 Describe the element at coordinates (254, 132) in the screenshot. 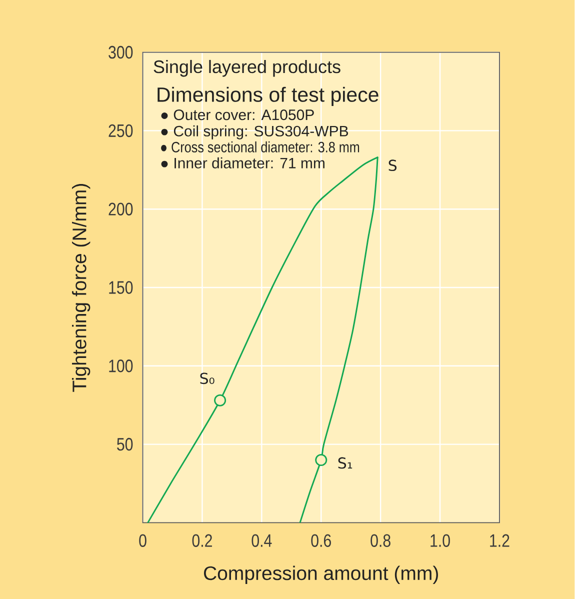

I see `annotation: ● Coil spring: SUS304-WPB` at that location.